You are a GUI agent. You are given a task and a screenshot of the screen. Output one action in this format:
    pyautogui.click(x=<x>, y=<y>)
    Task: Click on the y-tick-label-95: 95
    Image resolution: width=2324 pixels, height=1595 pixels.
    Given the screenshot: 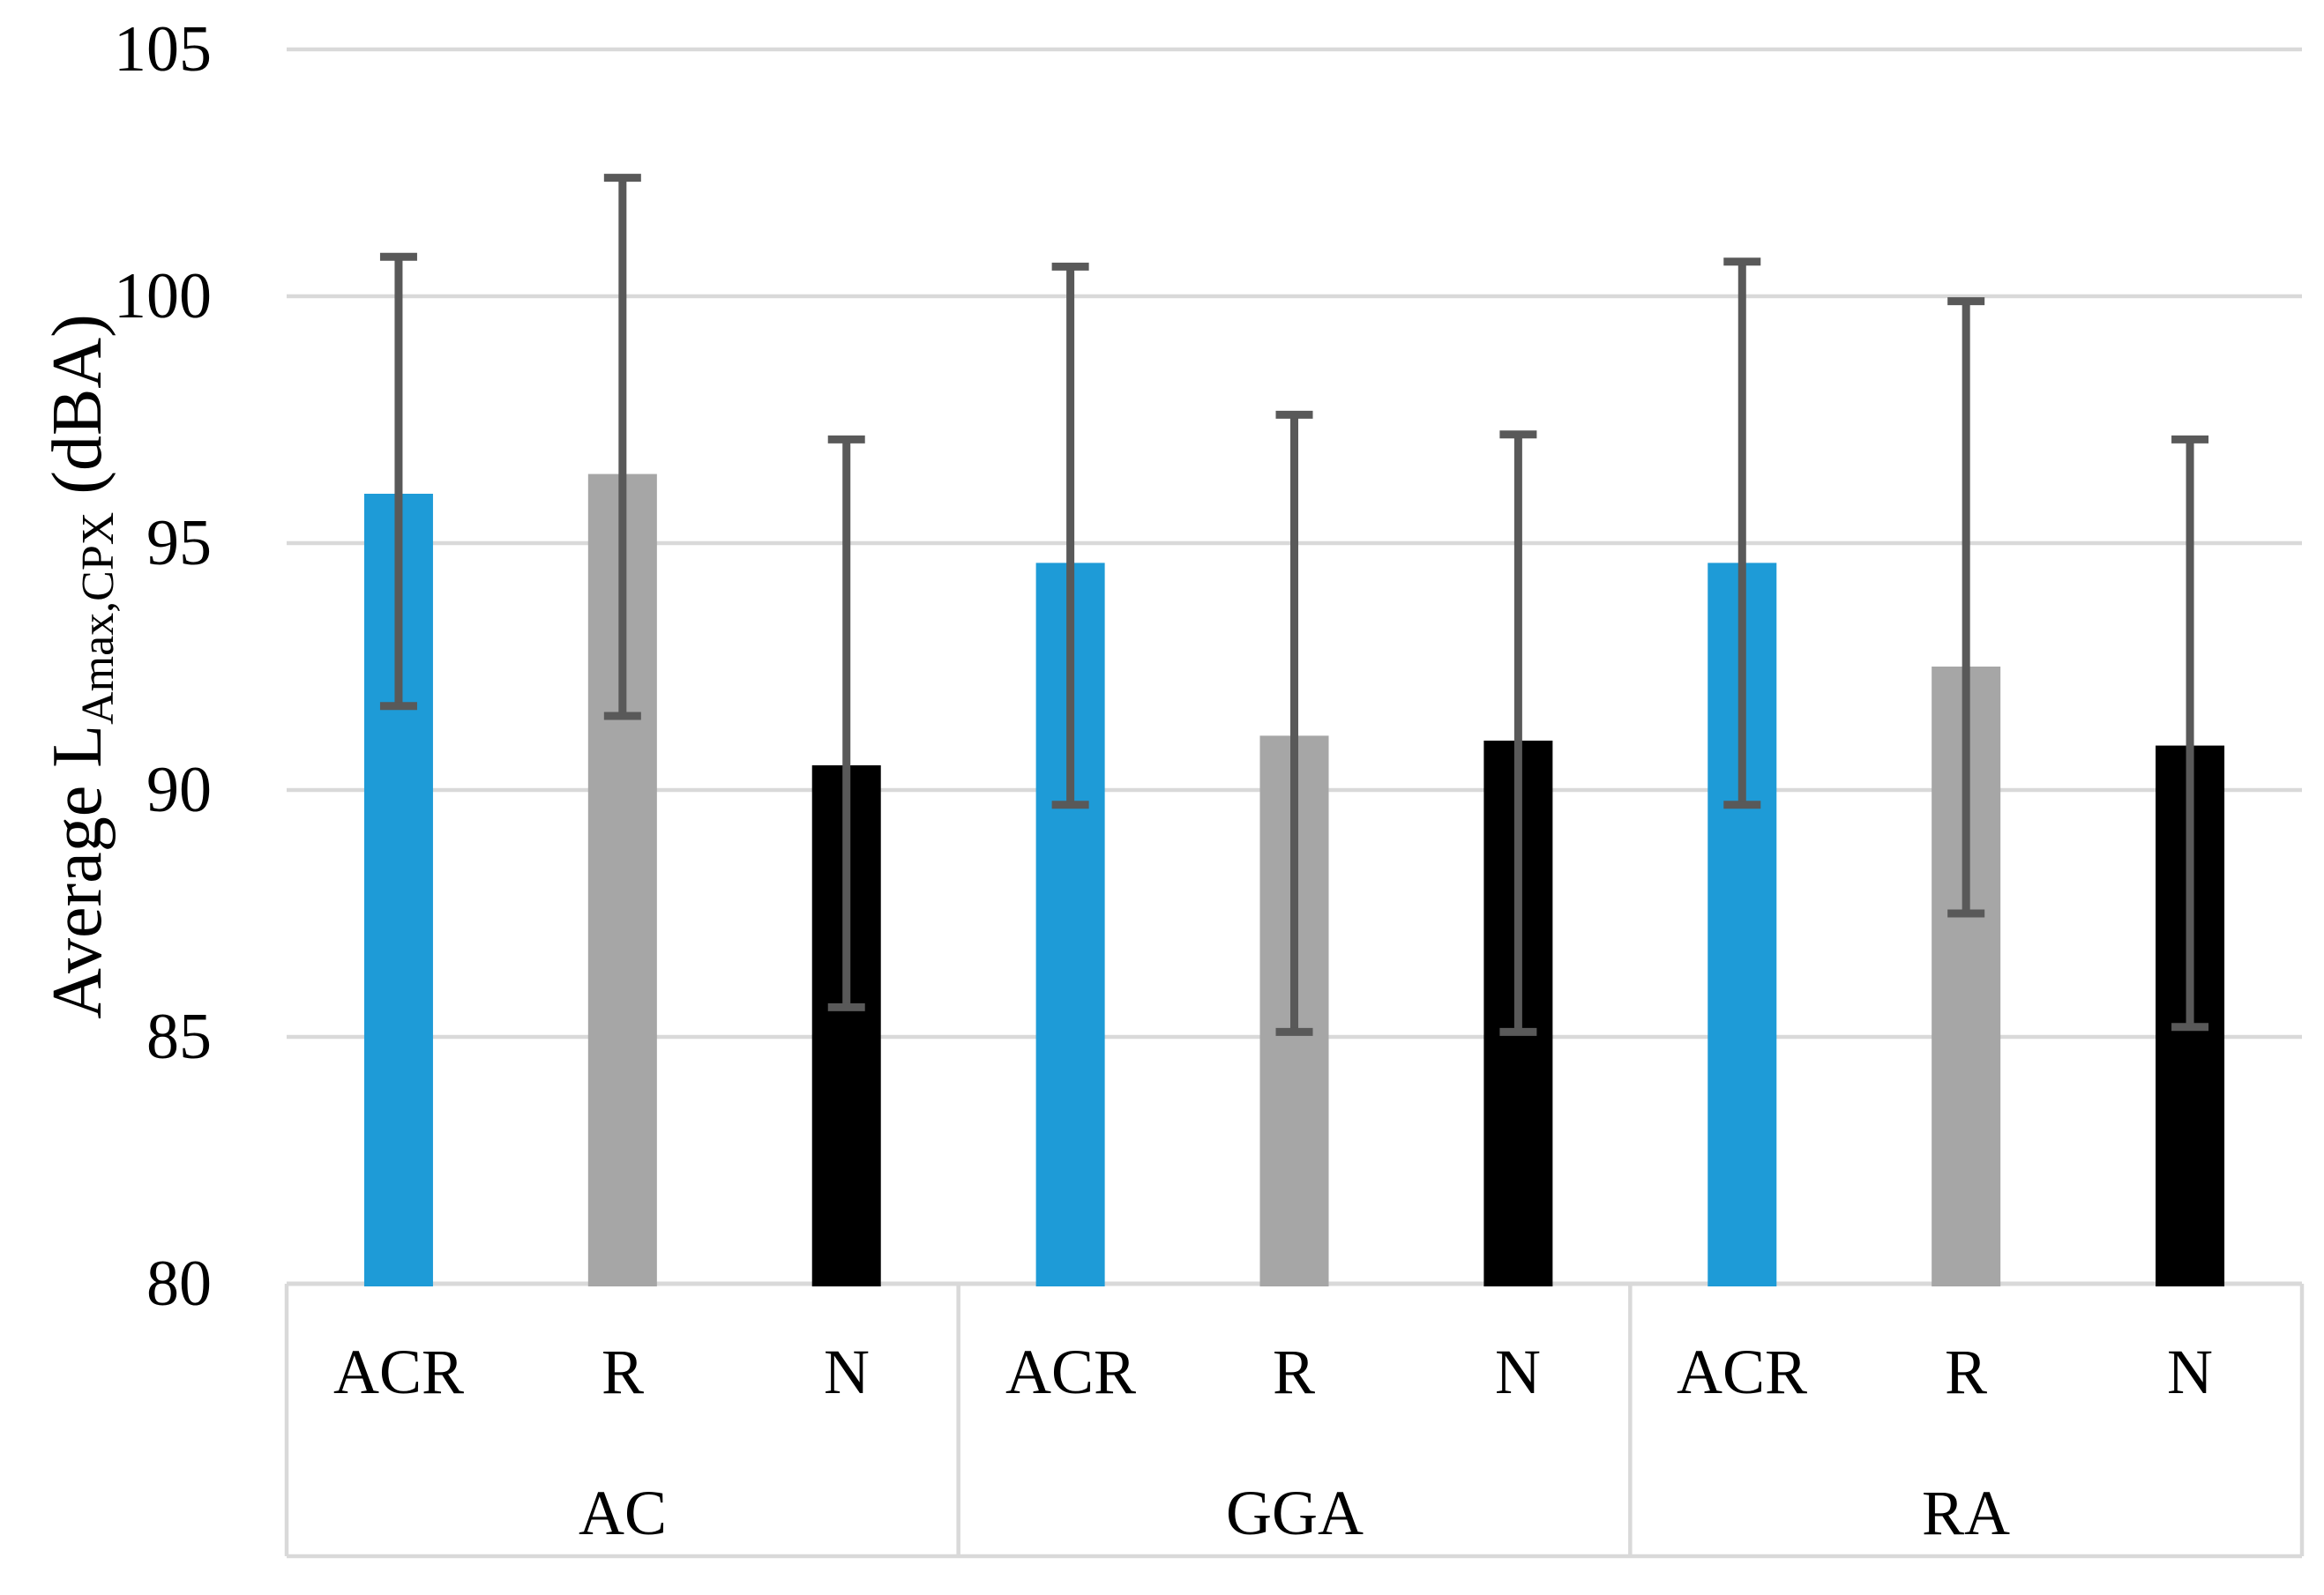 What is the action you would take?
    pyautogui.click(x=179, y=543)
    